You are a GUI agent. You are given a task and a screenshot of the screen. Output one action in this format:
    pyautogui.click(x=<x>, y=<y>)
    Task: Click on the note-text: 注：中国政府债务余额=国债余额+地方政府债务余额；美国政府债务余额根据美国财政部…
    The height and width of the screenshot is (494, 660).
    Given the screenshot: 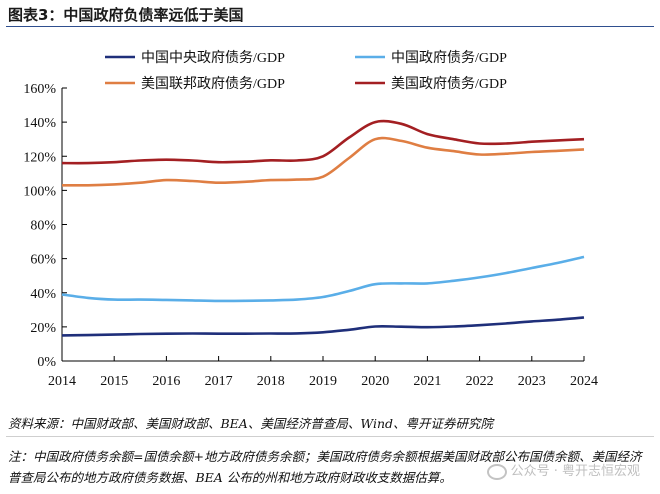 What is the action you would take?
    pyautogui.click(x=325, y=467)
    